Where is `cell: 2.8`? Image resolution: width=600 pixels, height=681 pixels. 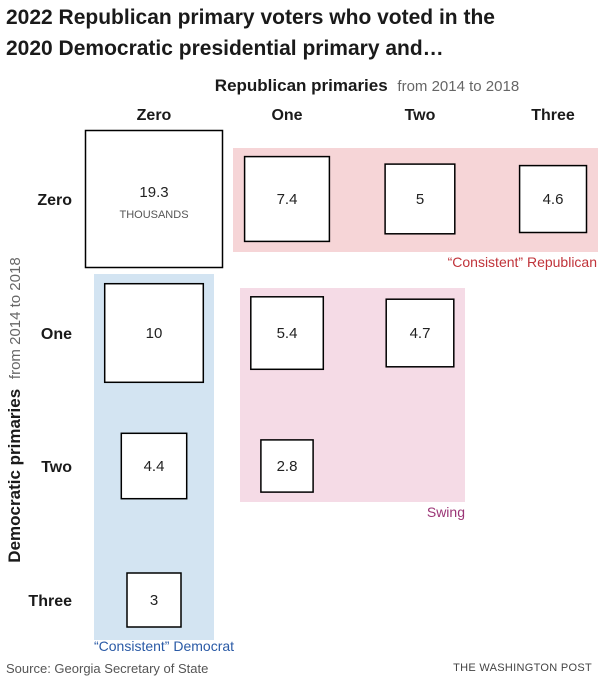 cell: 2.8 is located at coordinates (287, 466).